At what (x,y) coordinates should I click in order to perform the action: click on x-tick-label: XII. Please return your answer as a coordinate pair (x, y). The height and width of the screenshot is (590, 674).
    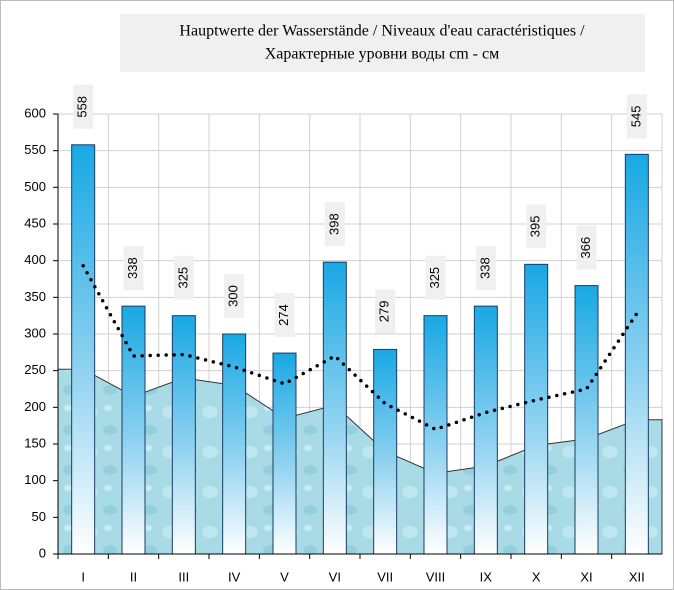
    Looking at the image, I should click on (637, 576).